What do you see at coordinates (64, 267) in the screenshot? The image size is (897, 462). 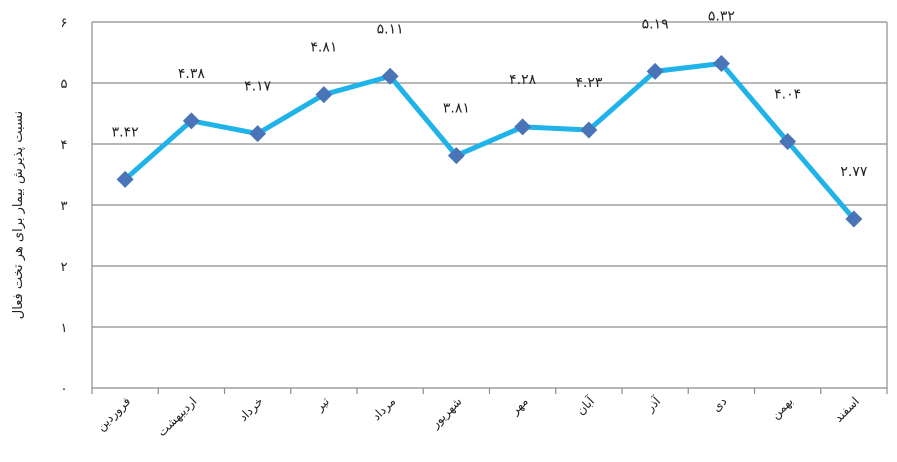 I see `y-tick-label: ۲` at bounding box center [64, 267].